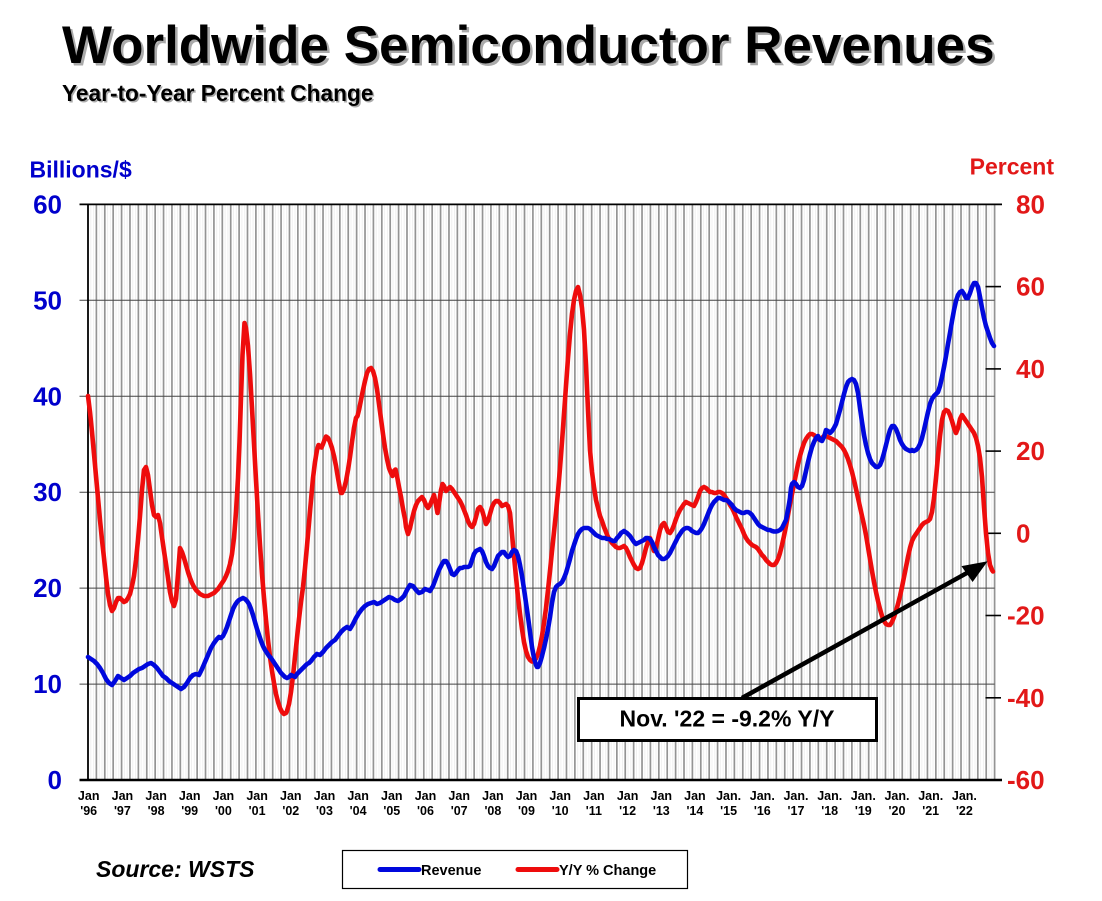 This screenshot has height=901, width=1102. What do you see at coordinates (1030, 204) in the screenshot?
I see `svg-text: 80` at bounding box center [1030, 204].